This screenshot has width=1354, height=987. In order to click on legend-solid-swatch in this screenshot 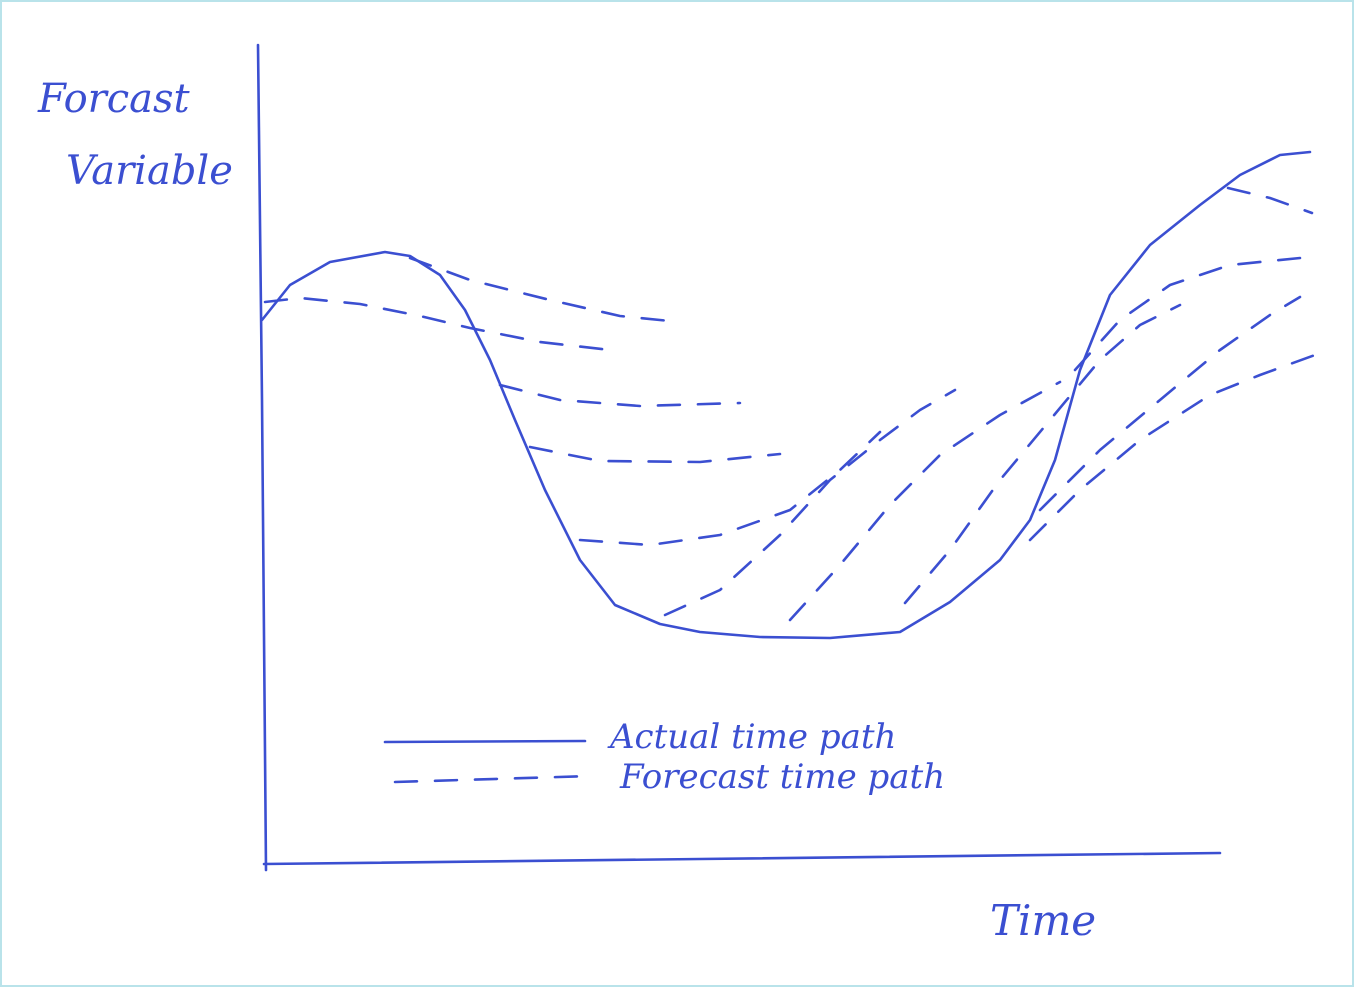, I will do `click(485, 741)`.